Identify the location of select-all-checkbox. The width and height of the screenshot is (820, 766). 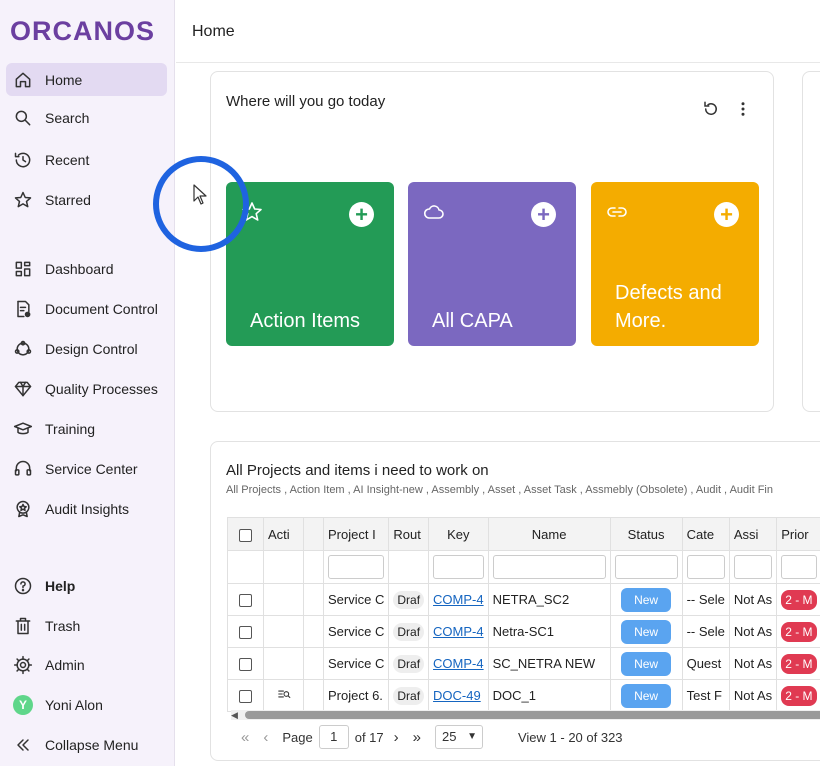
(245, 535).